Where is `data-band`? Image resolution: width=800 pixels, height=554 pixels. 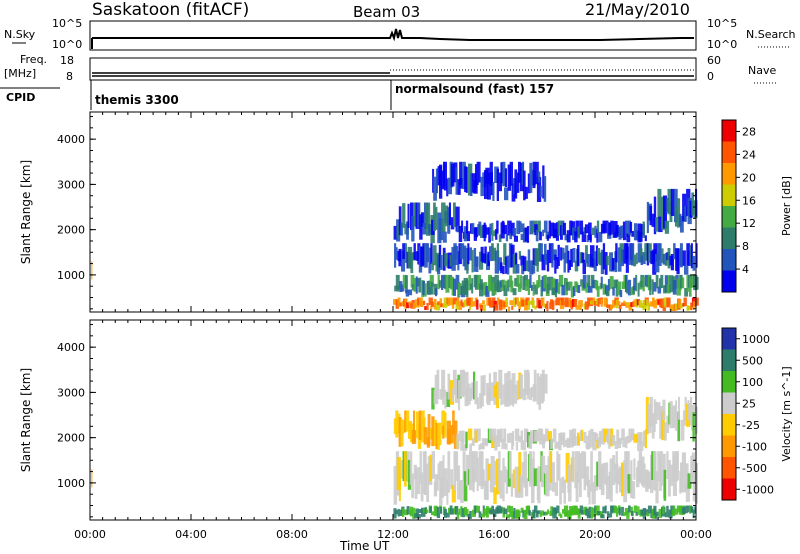
data-band is located at coordinates (545, 512).